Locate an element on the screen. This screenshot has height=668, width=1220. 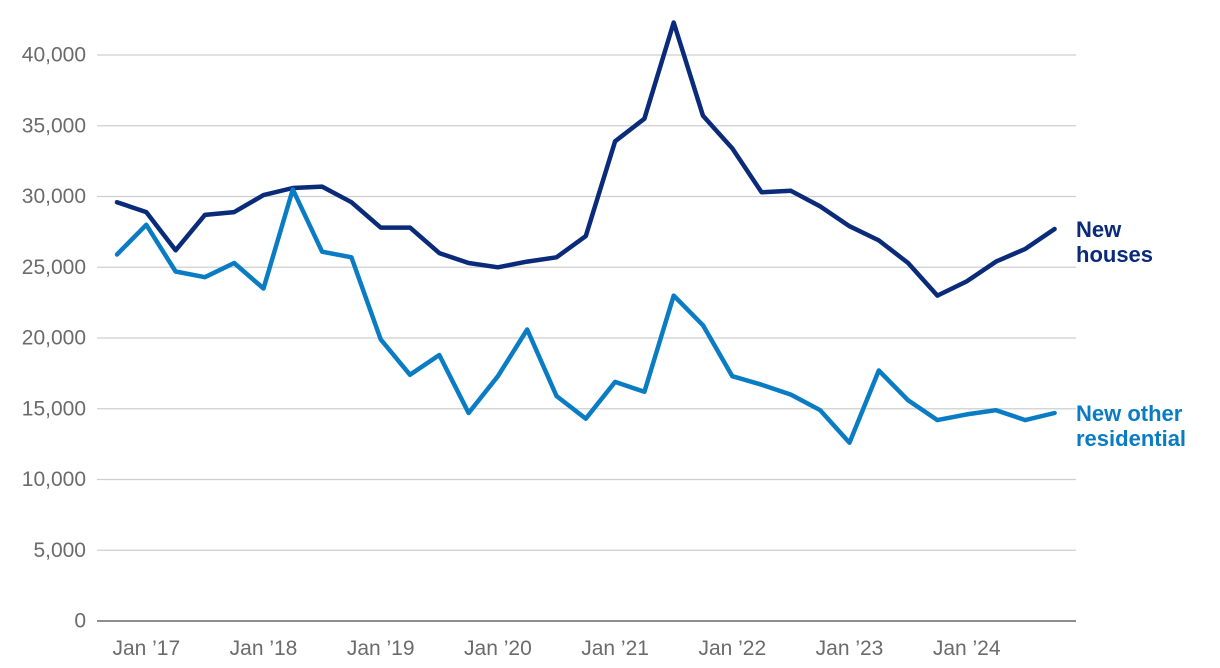
y-tick-label: 0 is located at coordinates (80, 621).